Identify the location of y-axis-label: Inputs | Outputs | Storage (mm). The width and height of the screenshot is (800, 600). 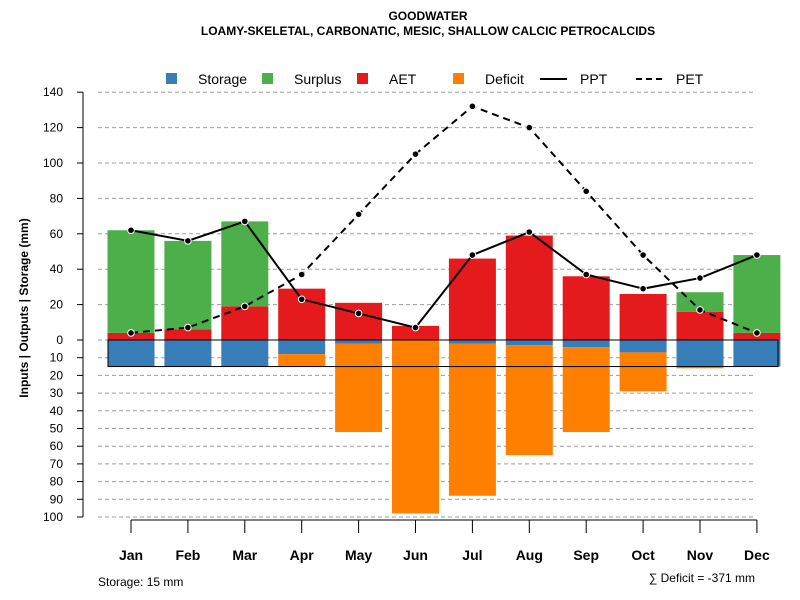
(24, 307).